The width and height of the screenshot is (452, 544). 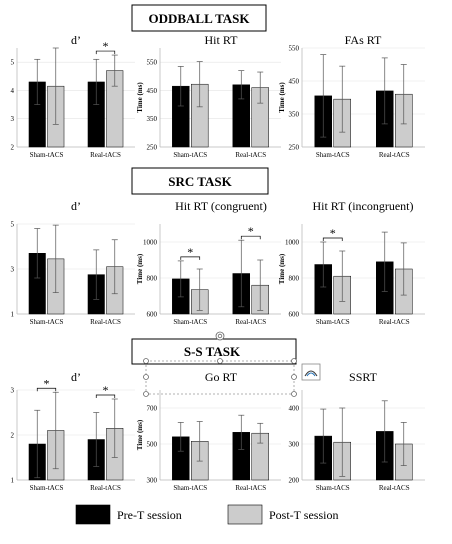 What do you see at coordinates (294, 361) in the screenshot?
I see `resize-handle-top-right` at bounding box center [294, 361].